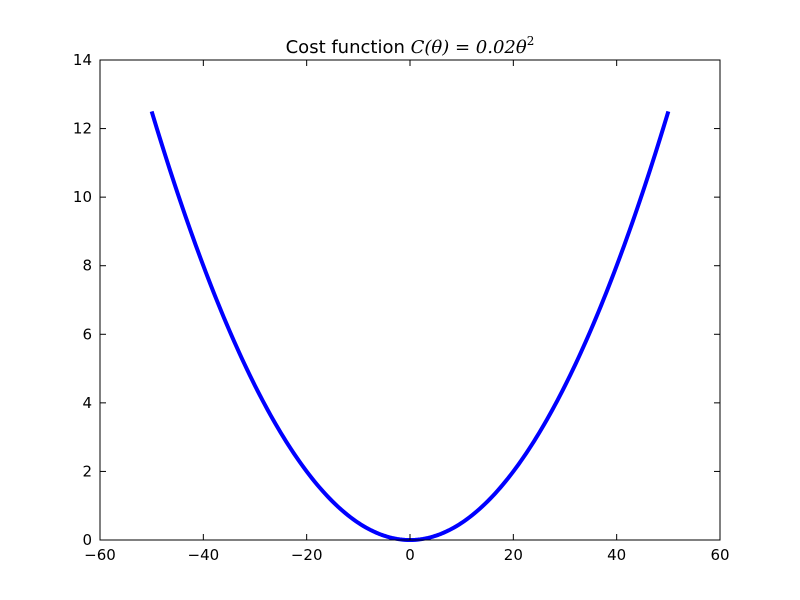 Image resolution: width=800 pixels, height=600 pixels. Describe the element at coordinates (82, 129) in the screenshot. I see `y-tick-label: 12` at that location.